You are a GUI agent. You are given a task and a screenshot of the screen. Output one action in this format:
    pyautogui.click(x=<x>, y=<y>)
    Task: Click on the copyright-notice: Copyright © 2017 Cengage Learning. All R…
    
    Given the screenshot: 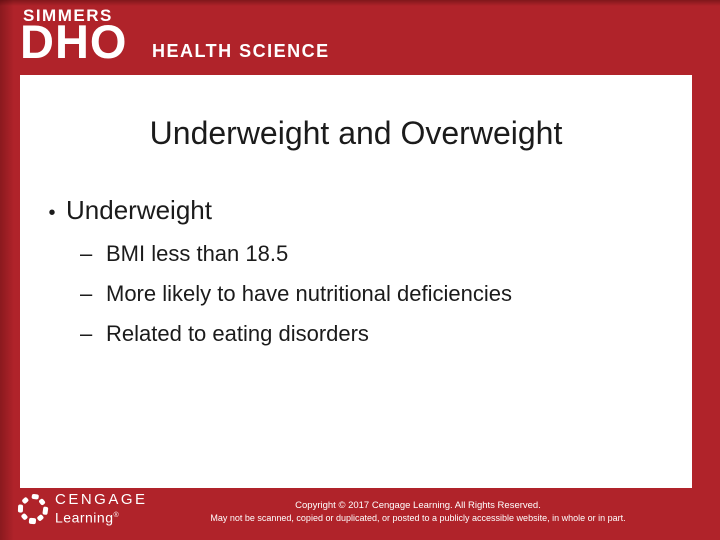 What is the action you would take?
    pyautogui.click(x=418, y=511)
    